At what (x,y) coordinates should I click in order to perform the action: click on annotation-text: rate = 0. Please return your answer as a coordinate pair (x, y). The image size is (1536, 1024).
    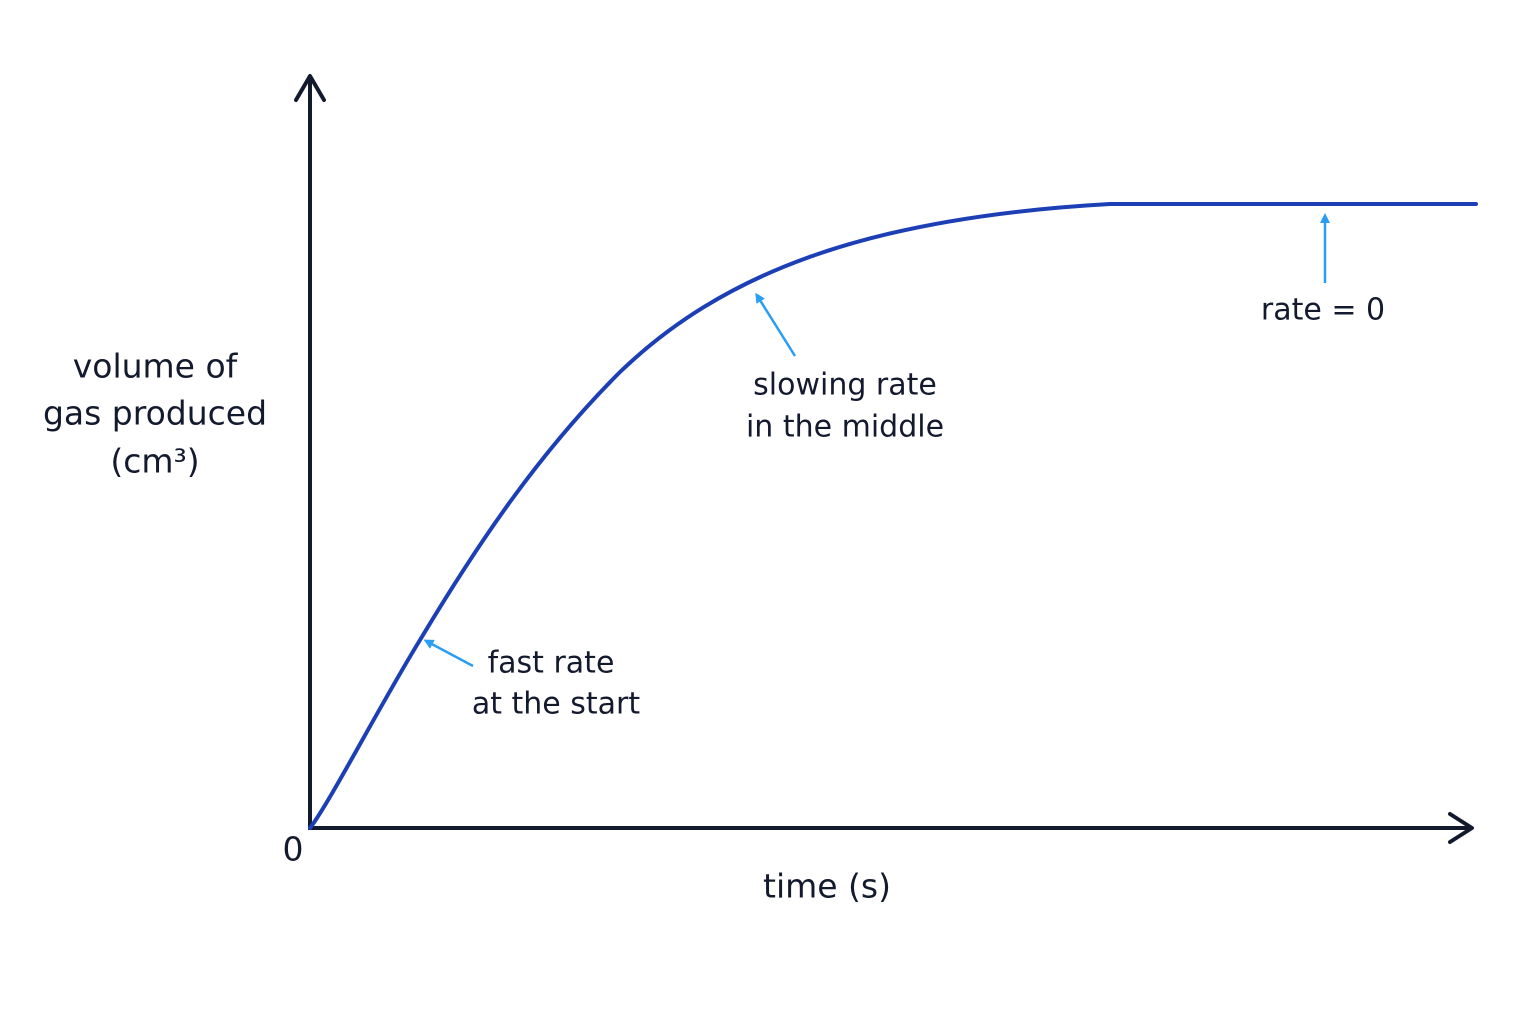
    Looking at the image, I should click on (1323, 310).